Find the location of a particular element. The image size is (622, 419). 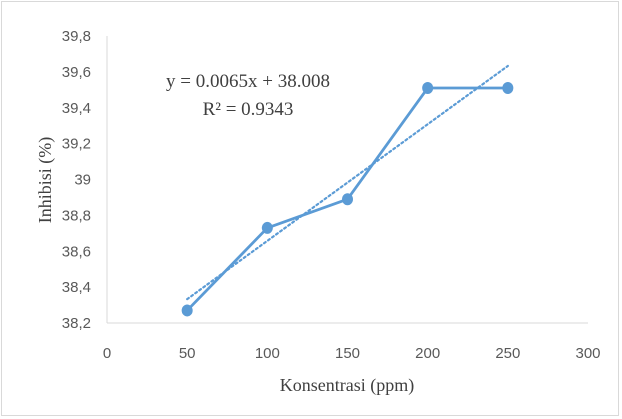

x-tick-label: 250 is located at coordinates (507, 353).